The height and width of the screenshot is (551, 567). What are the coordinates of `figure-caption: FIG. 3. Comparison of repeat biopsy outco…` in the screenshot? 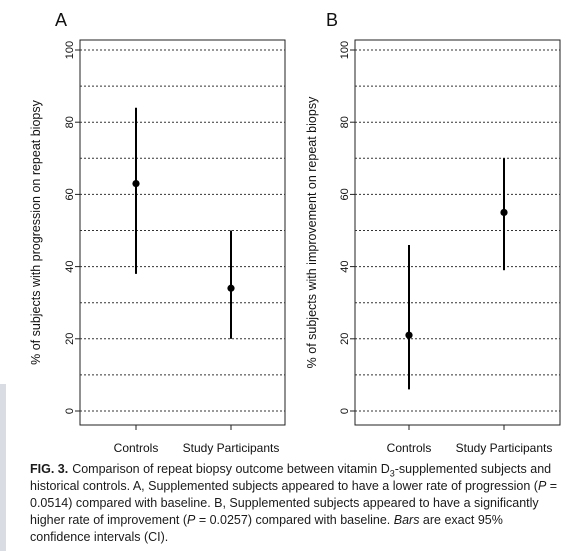 It's located at (295, 503).